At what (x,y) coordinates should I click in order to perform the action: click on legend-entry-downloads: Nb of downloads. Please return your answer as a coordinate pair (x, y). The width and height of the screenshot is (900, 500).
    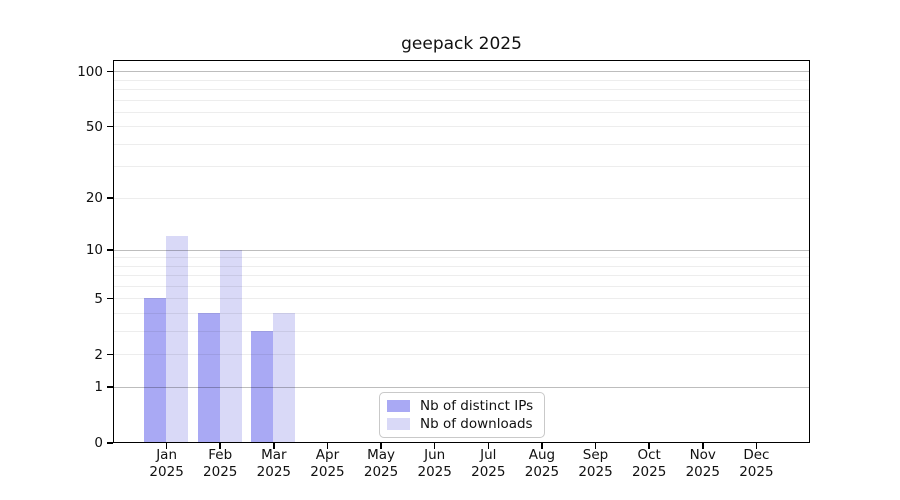
    Looking at the image, I should click on (462, 424).